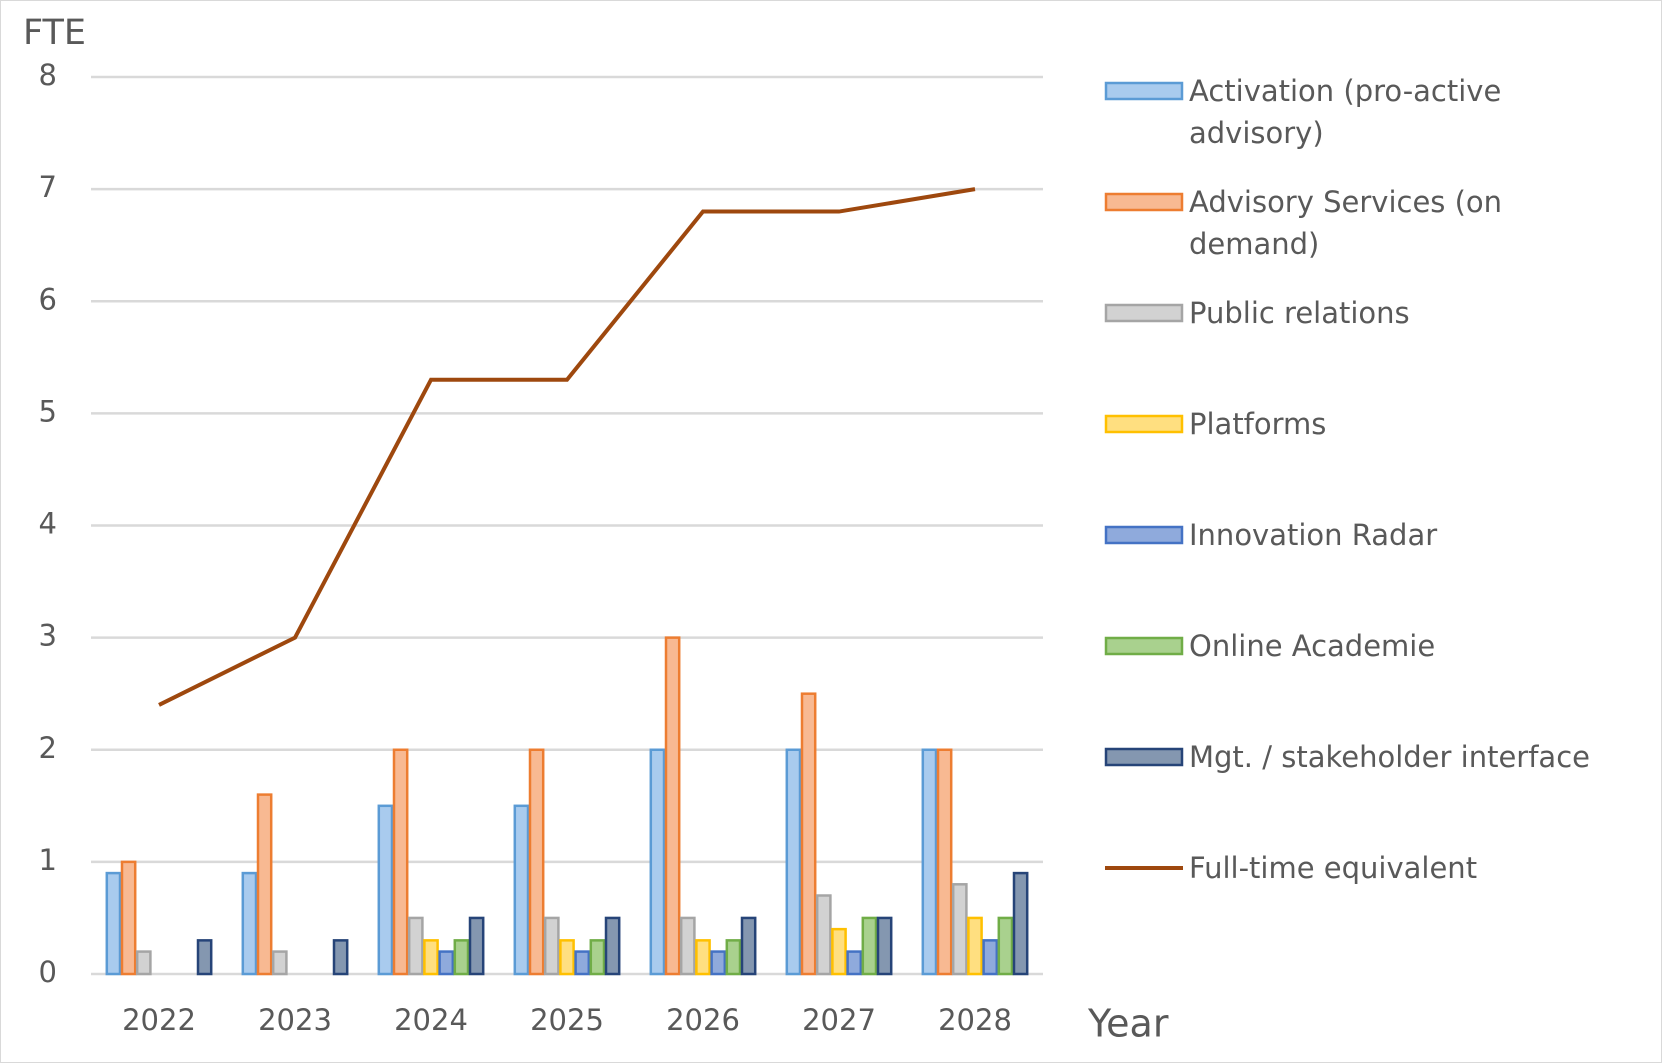 This screenshot has width=1662, height=1063. I want to click on y-axis-label: FTE, so click(54, 33).